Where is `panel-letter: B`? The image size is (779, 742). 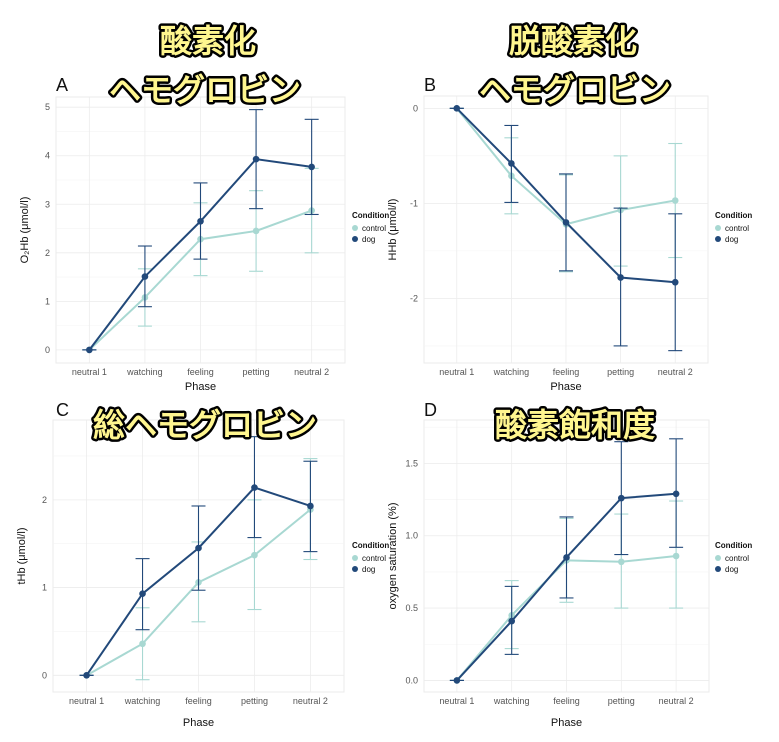 panel-letter: B is located at coordinates (430, 85).